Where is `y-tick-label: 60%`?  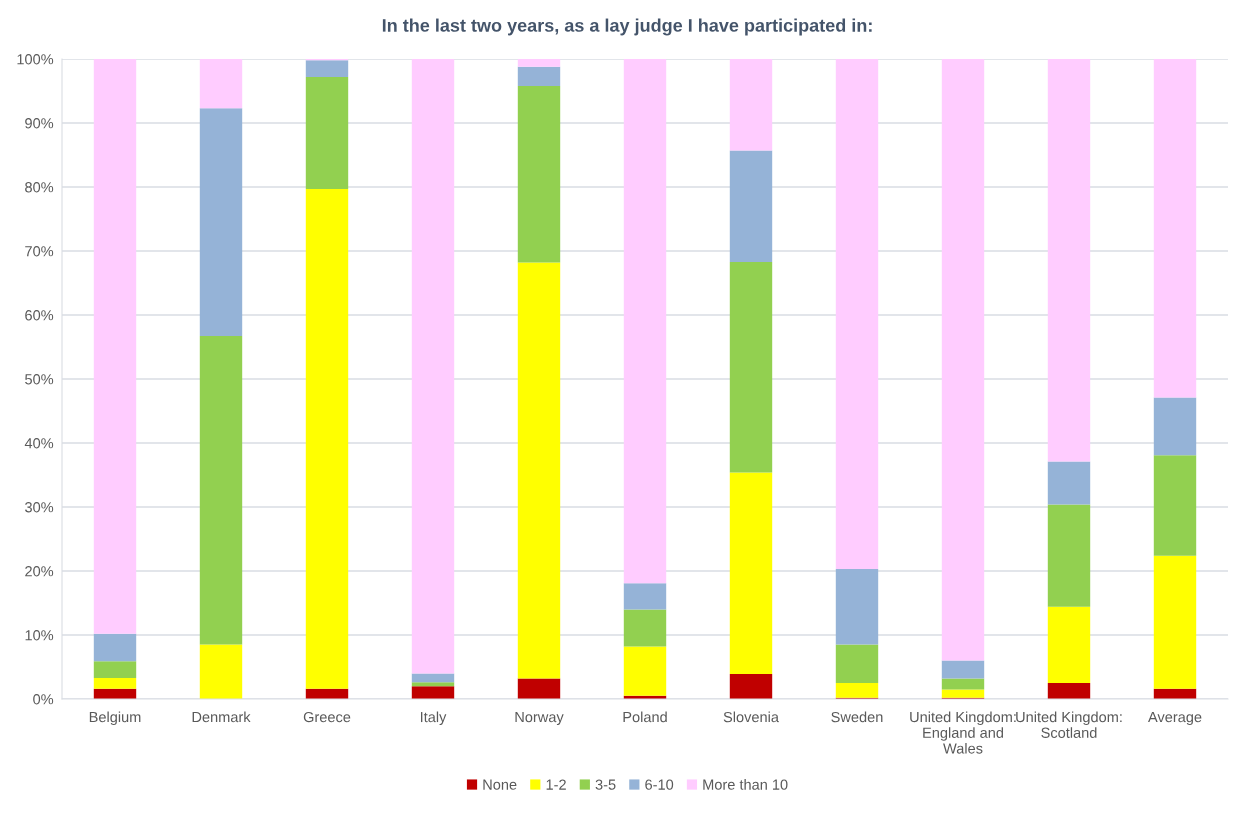 y-tick-label: 60% is located at coordinates (39, 315).